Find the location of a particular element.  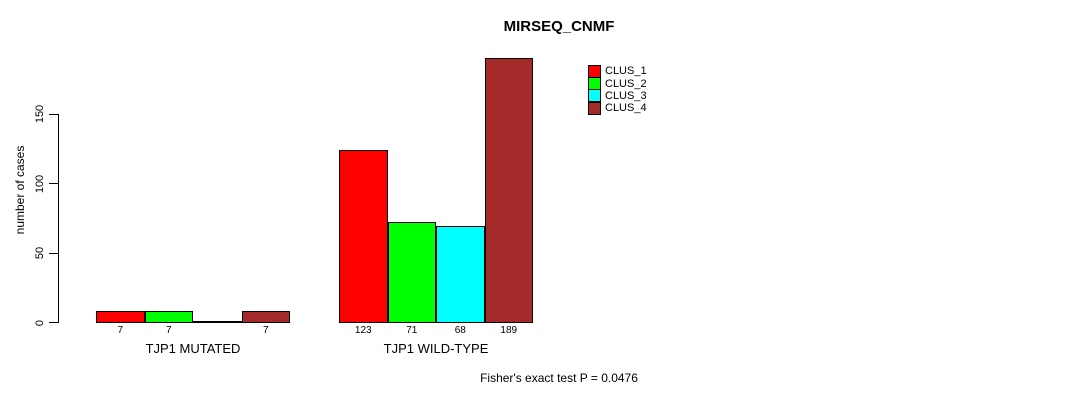

group-label: TJP1 MUTATED is located at coordinates (193, 348).